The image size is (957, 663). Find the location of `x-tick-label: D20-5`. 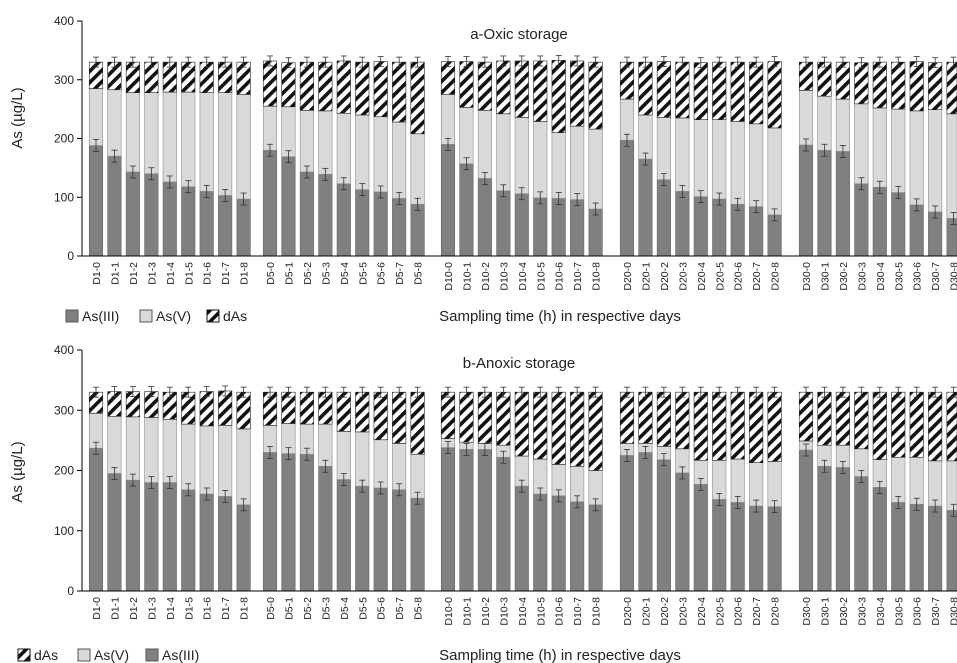

x-tick-label: D20-5 is located at coordinates (720, 611).